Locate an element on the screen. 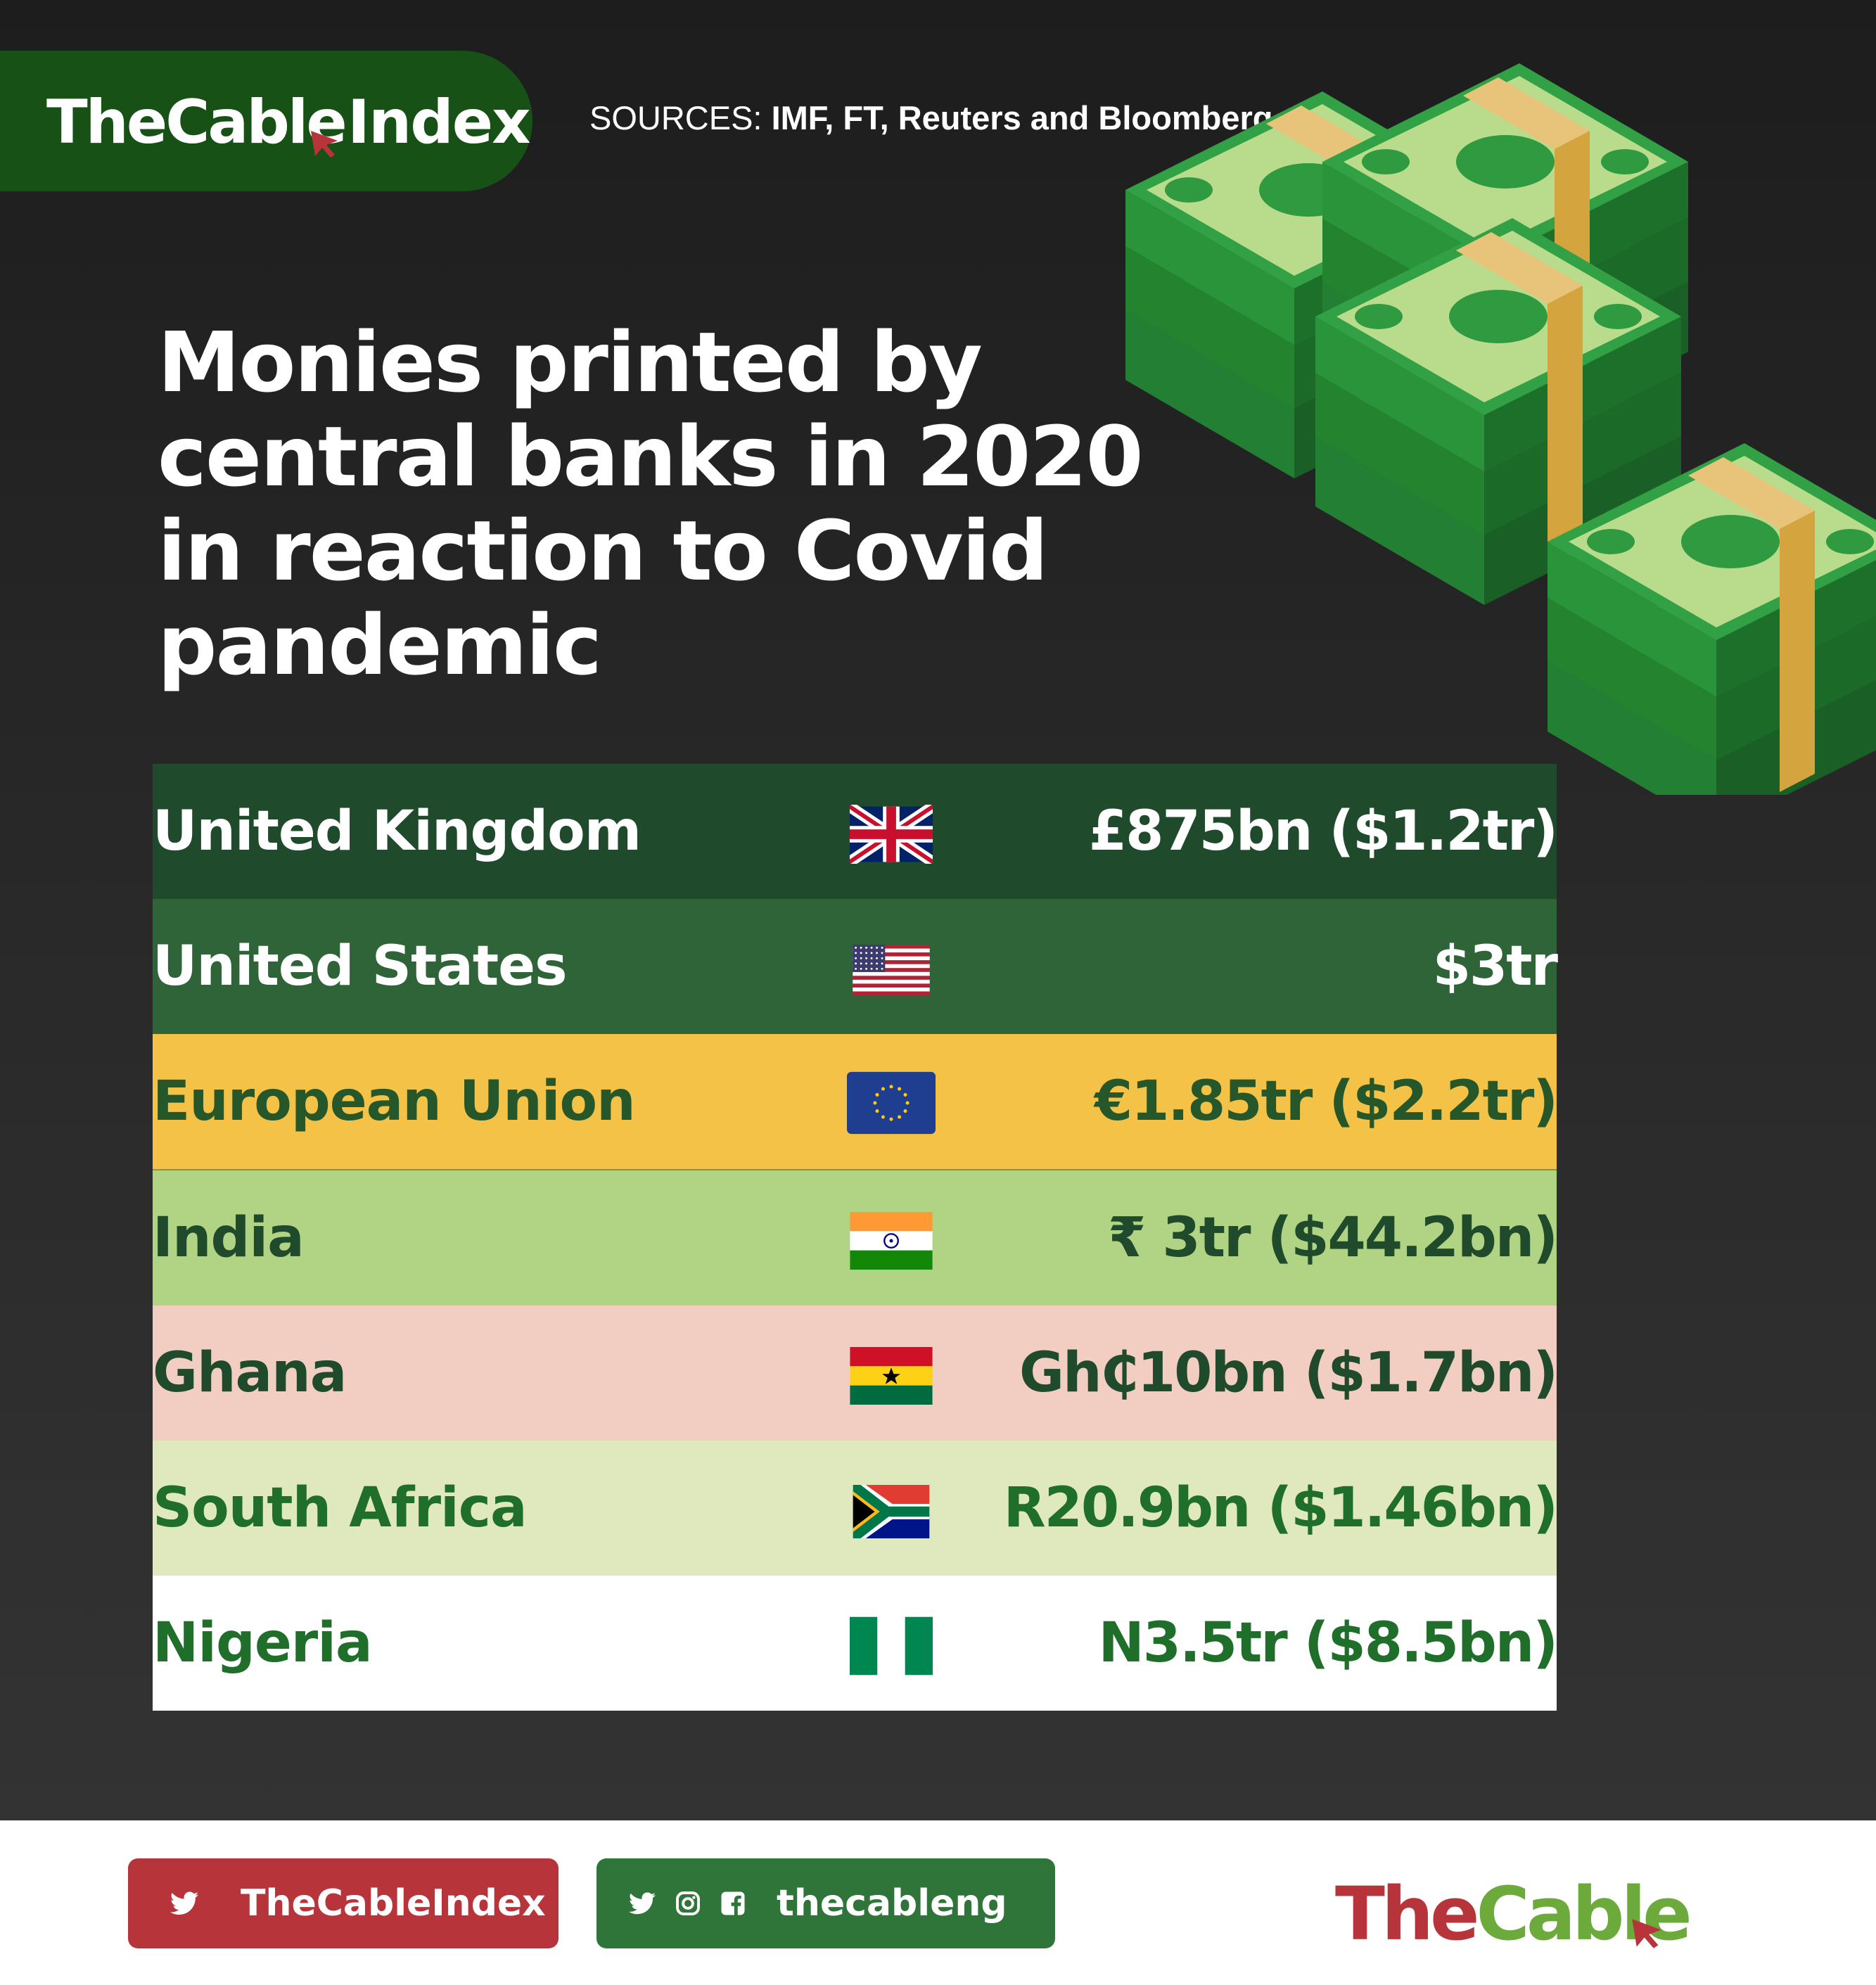 Image resolution: width=1876 pixels, height=1985 pixels. amount-cell: €1.85tr ($2.2tr) is located at coordinates (1326, 1101).